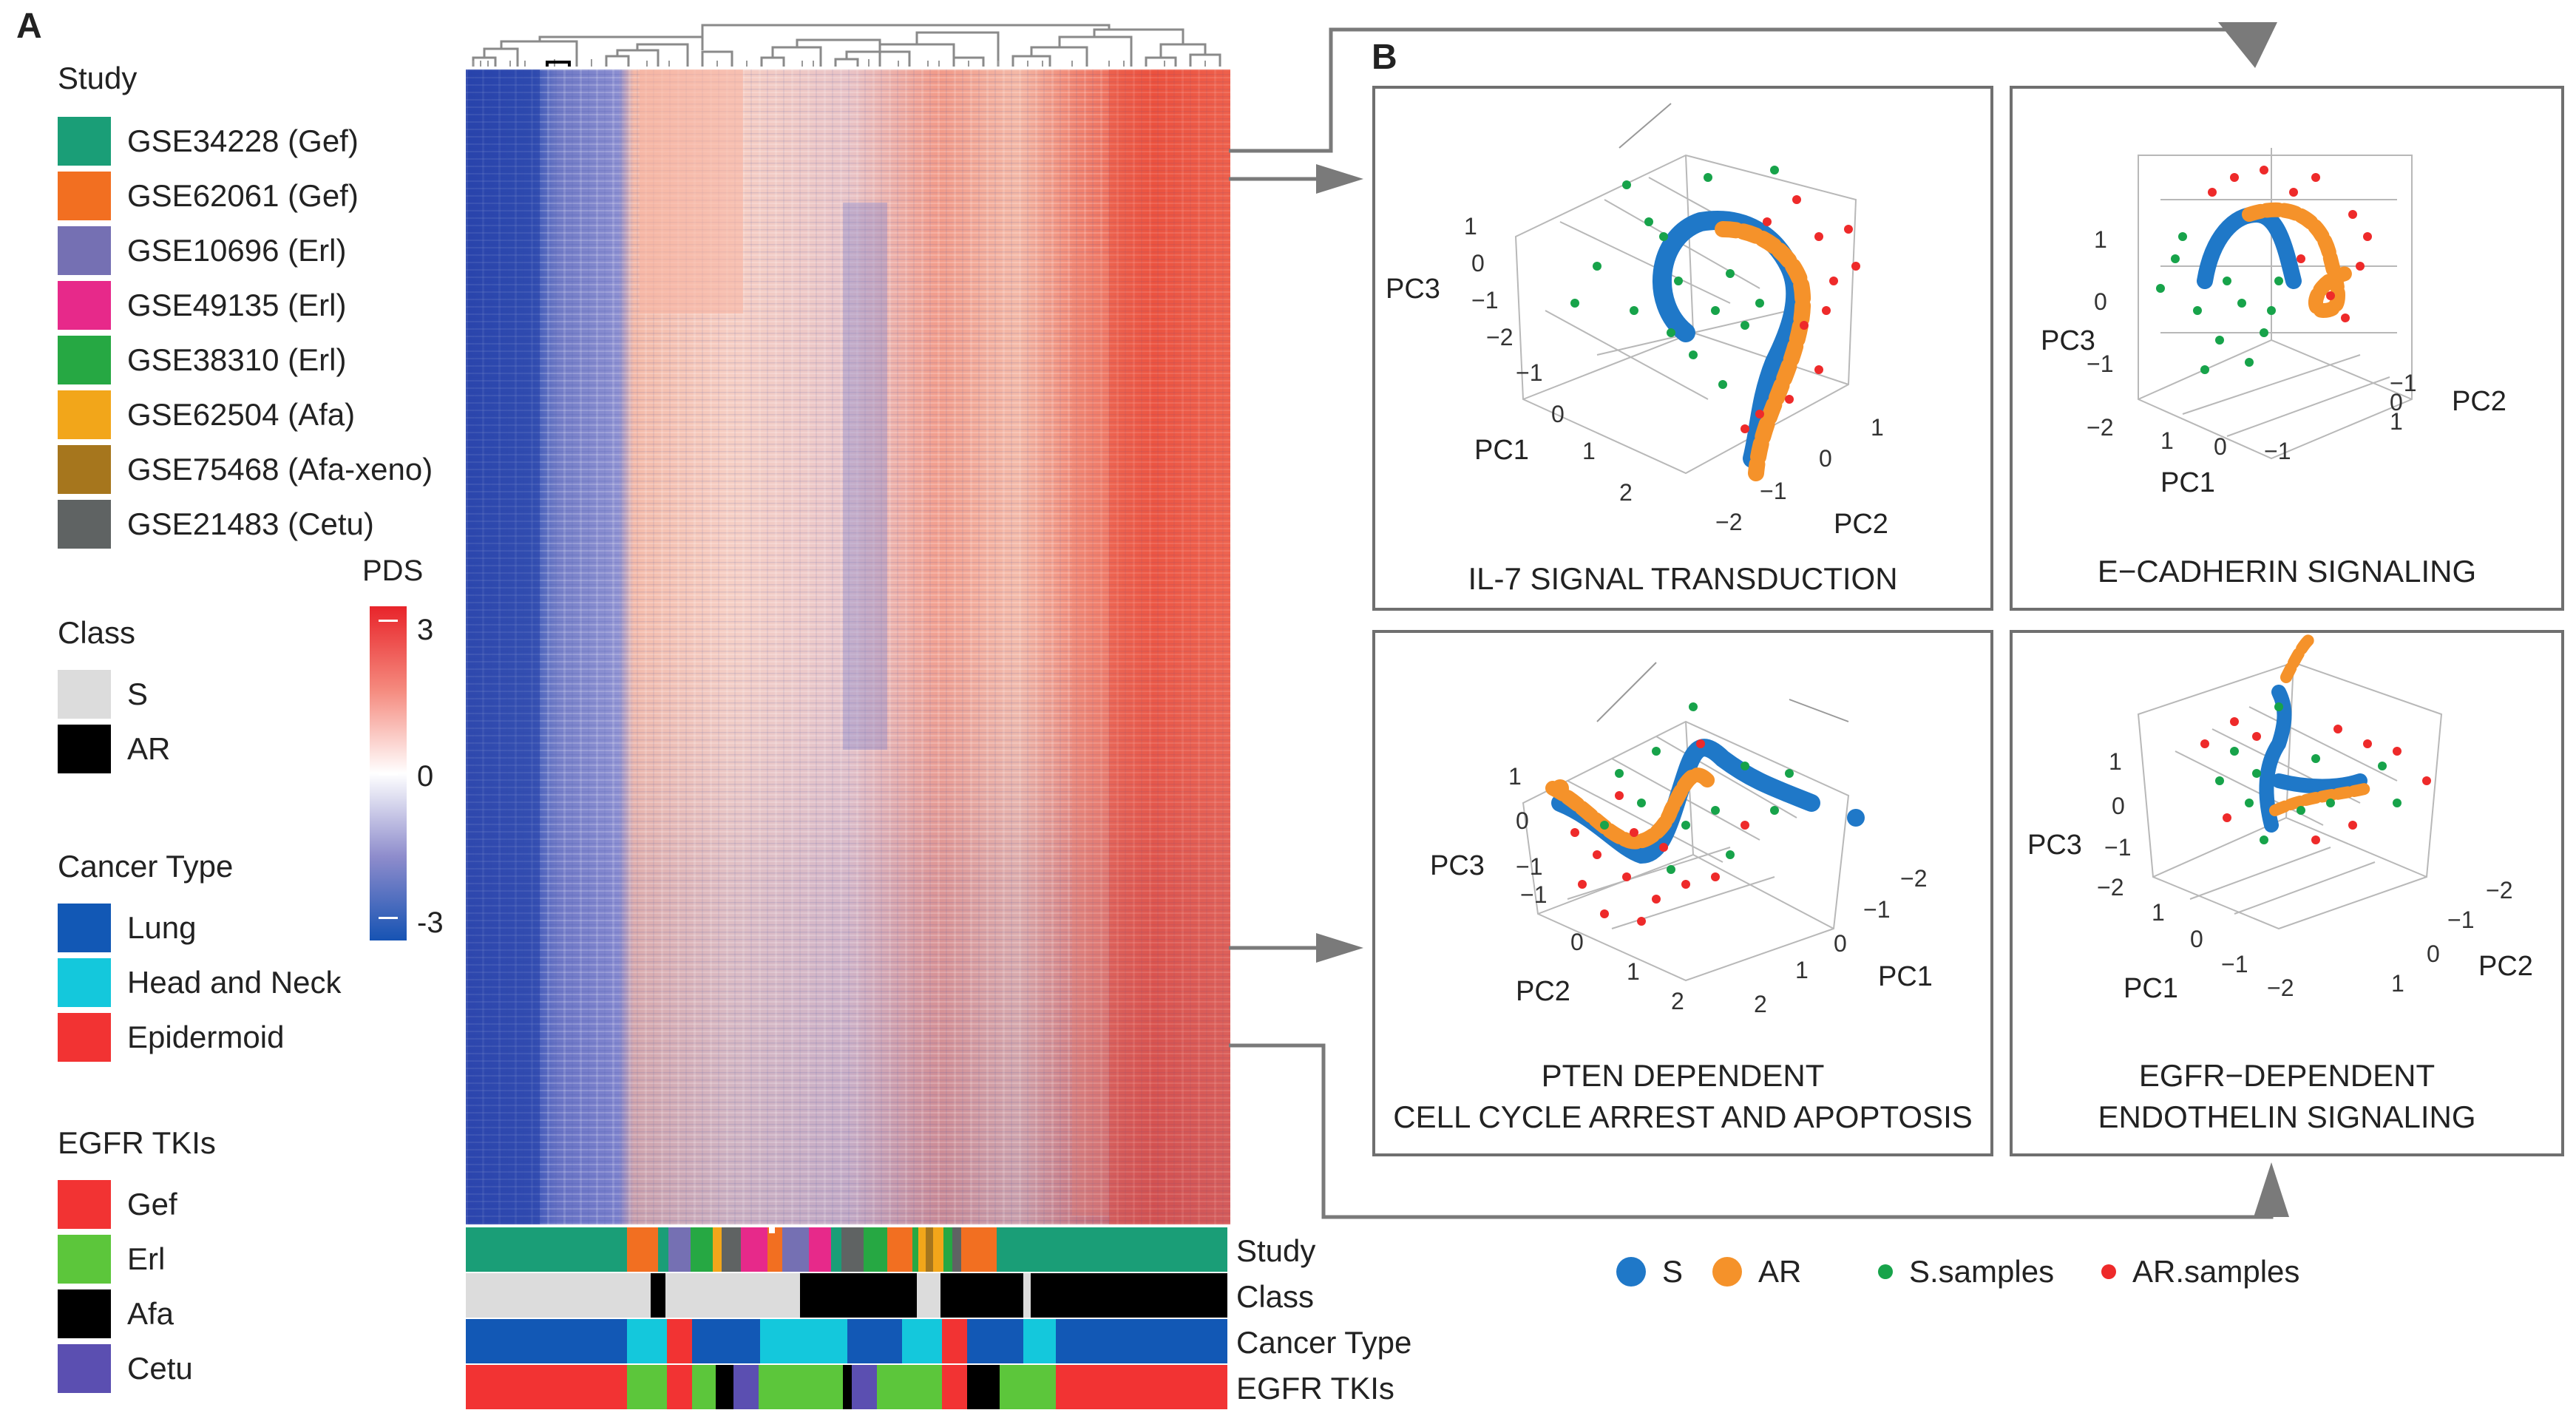 Image resolution: width=2576 pixels, height=1427 pixels. Describe the element at coordinates (388, 774) in the screenshot. I see `colorbar-tick-mid` at that location.